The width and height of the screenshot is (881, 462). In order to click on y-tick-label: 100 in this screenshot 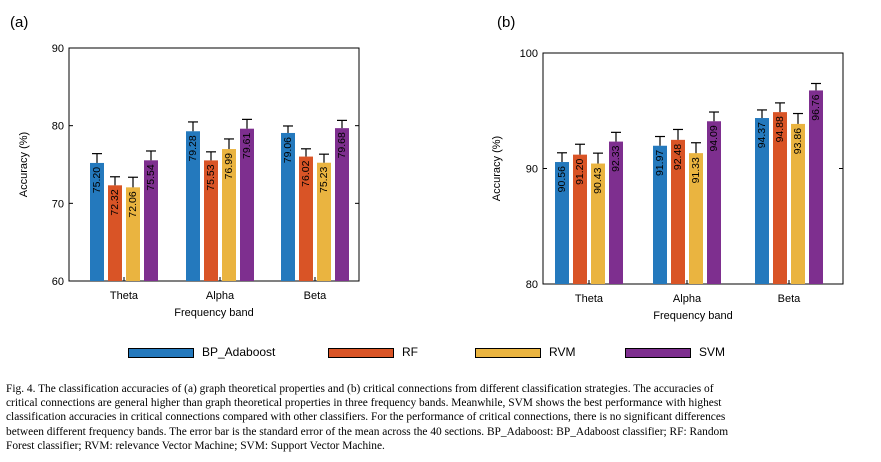, I will do `click(529, 54)`.